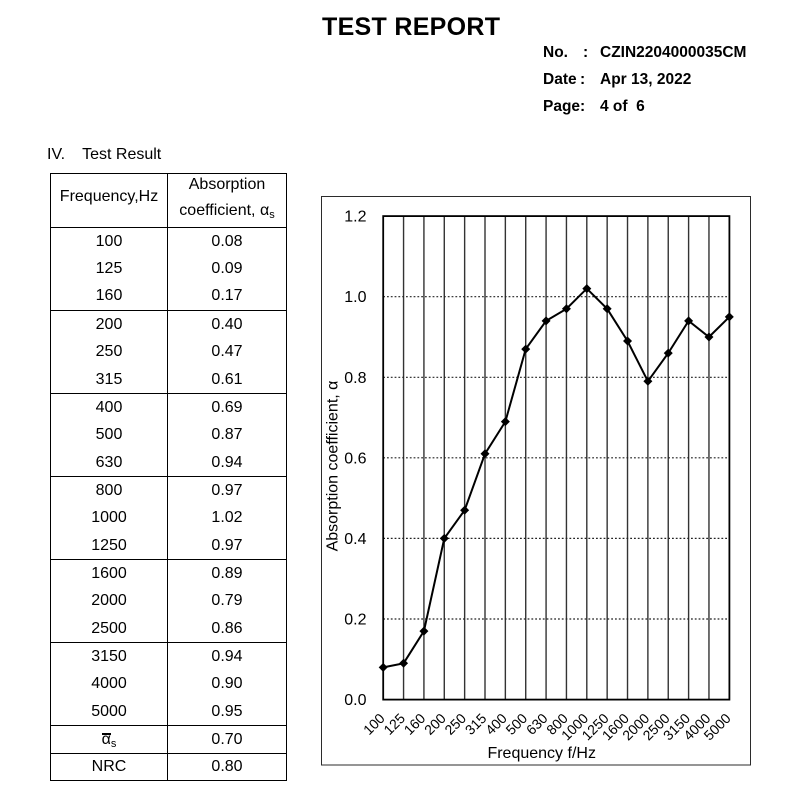  Describe the element at coordinates (355, 458) in the screenshot. I see `svg-text: 0.6` at that location.